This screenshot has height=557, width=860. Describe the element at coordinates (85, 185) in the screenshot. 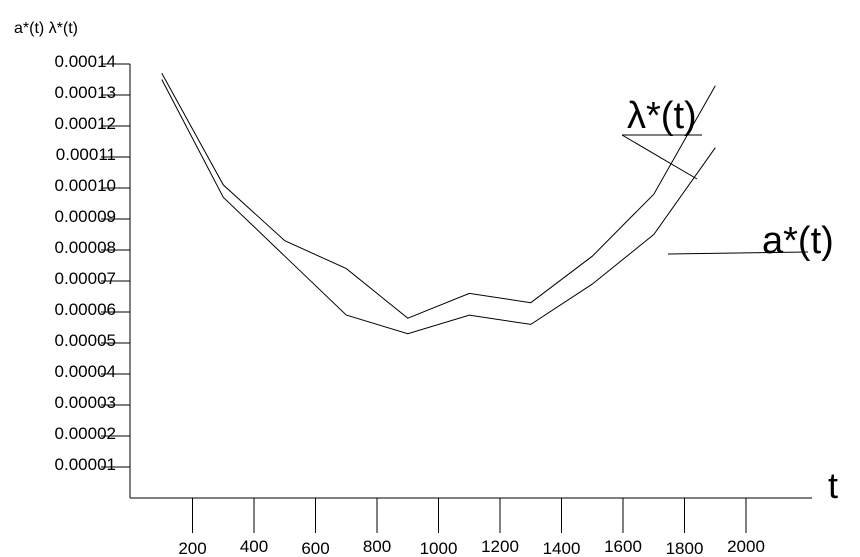

I see `y-tick-label: 0.00010` at that location.